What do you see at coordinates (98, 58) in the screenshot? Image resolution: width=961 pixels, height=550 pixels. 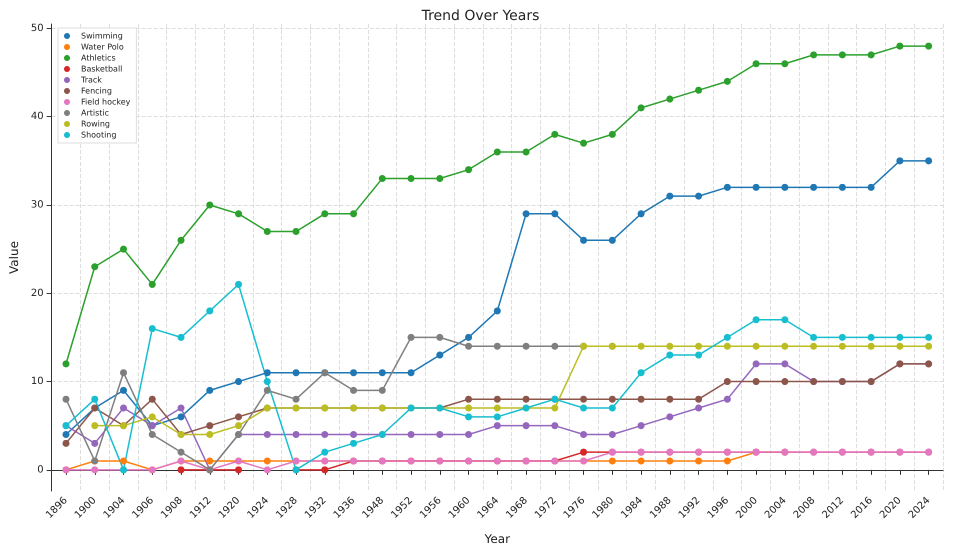 I see `legend-label: Athletics` at bounding box center [98, 58].